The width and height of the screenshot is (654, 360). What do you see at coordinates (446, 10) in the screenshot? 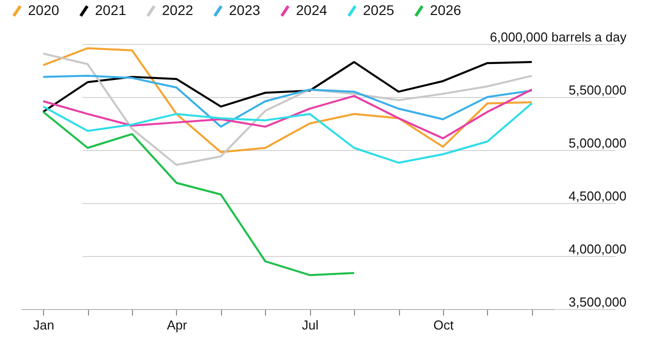
I see `legend-label: 2026` at bounding box center [446, 10].